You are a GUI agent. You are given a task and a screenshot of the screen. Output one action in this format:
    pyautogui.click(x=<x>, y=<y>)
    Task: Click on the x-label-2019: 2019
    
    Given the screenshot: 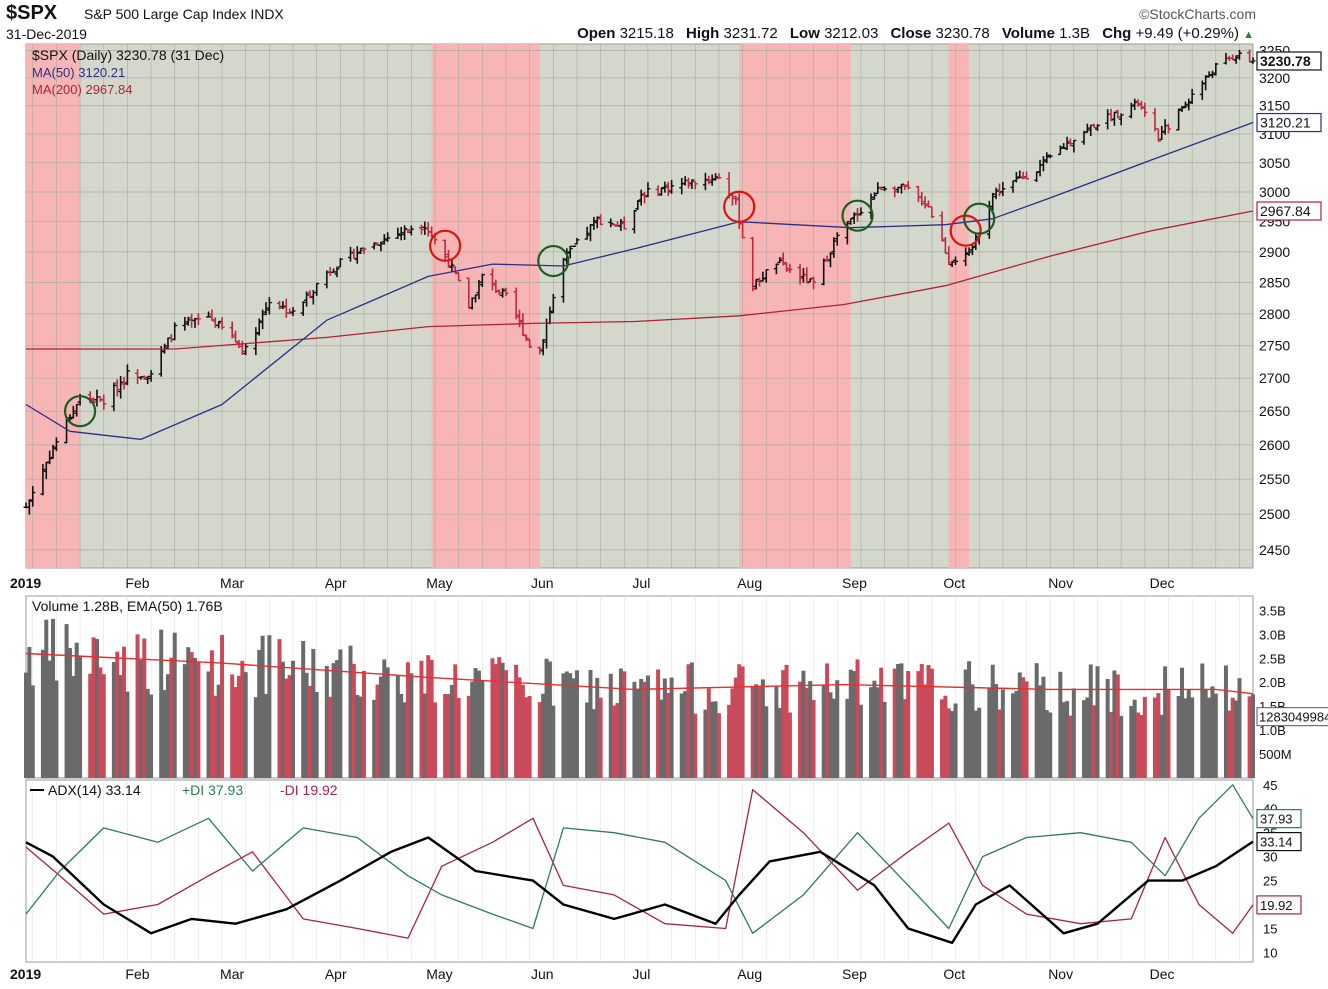 What is the action you would take?
    pyautogui.click(x=25, y=583)
    